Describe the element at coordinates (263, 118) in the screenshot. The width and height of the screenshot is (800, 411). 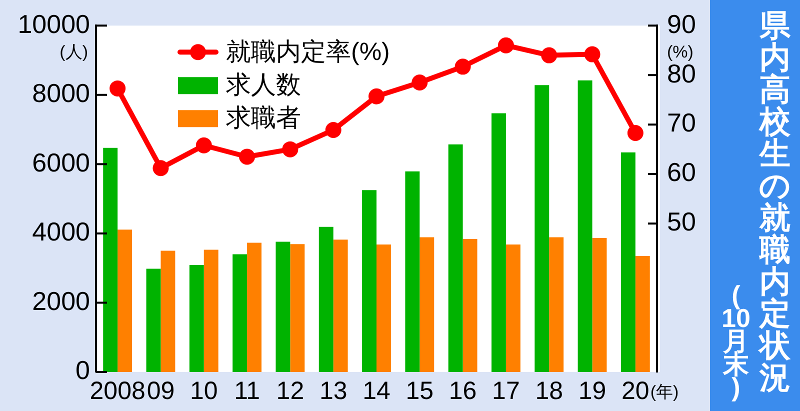
I see `legend-label: 求職者` at that location.